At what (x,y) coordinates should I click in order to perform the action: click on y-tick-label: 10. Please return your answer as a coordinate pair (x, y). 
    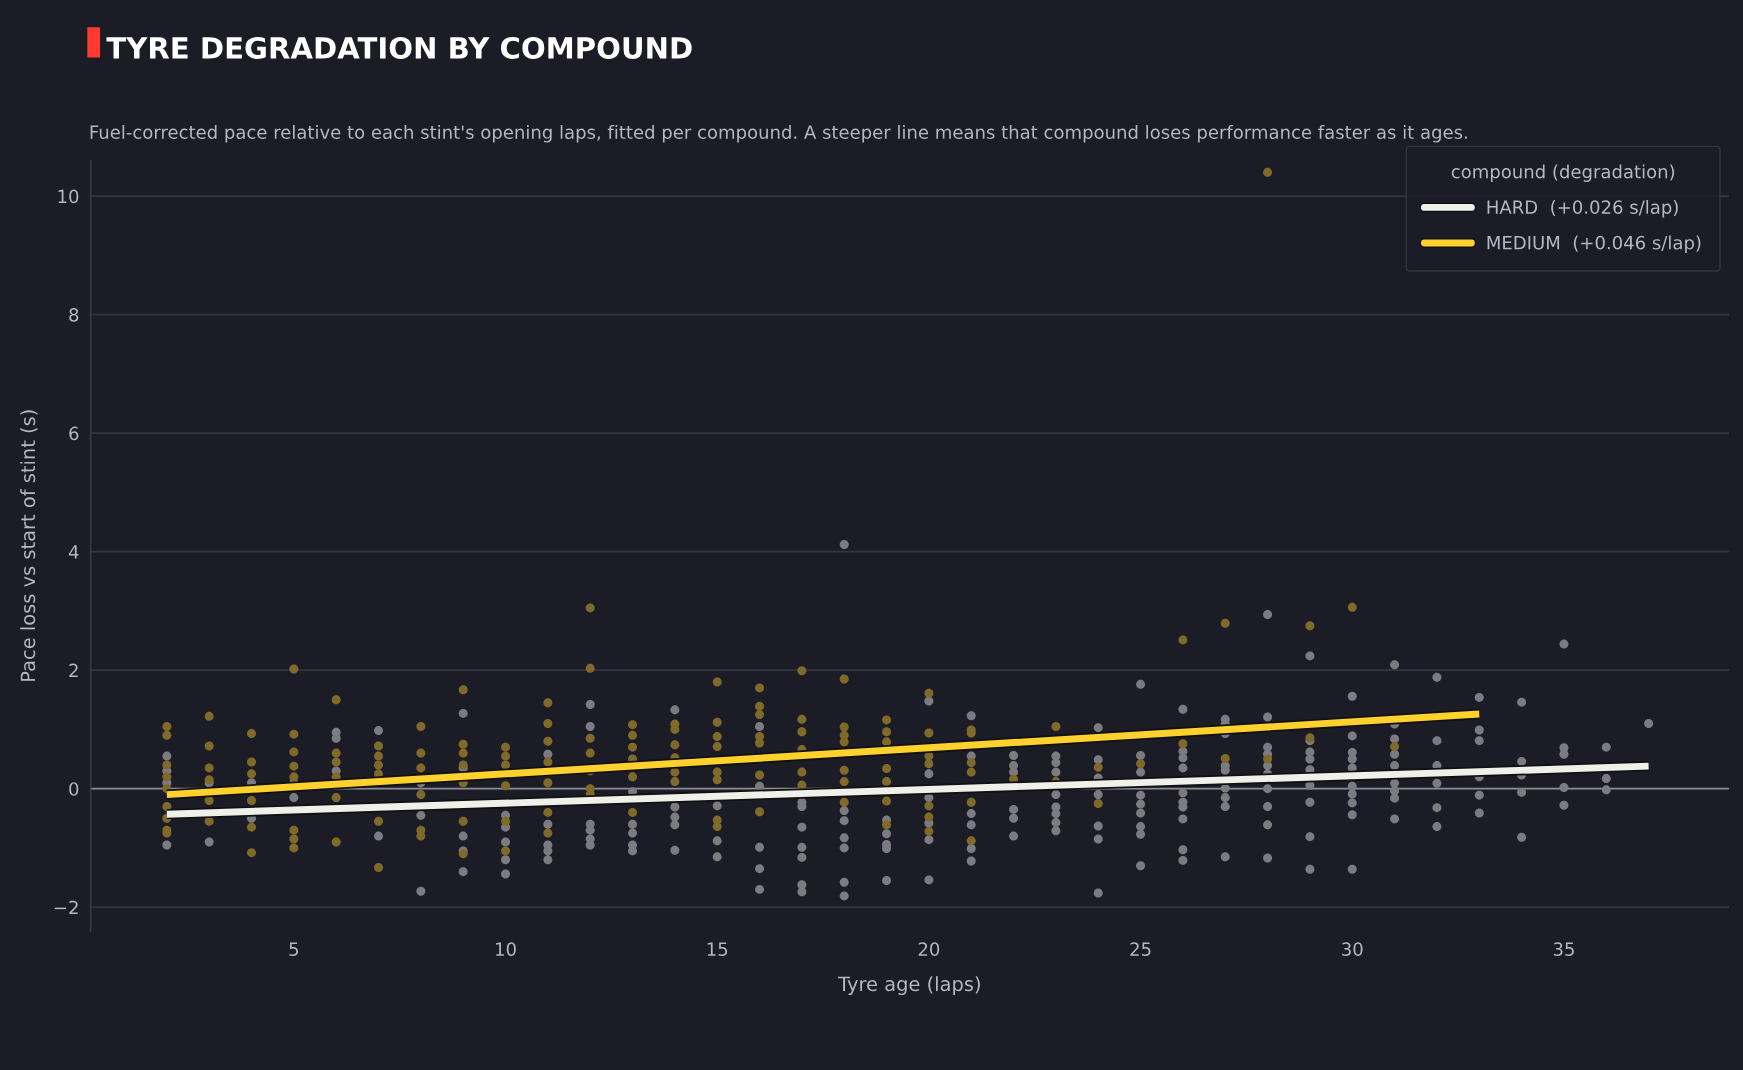
    Looking at the image, I should click on (68, 196).